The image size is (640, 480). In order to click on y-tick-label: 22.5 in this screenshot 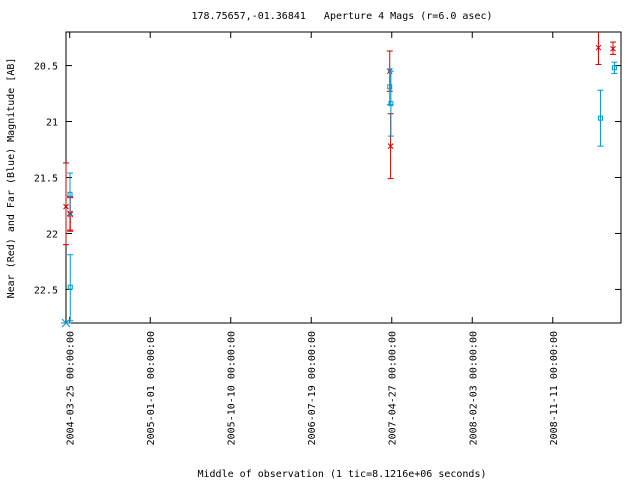, I will do `click(46, 290)`.